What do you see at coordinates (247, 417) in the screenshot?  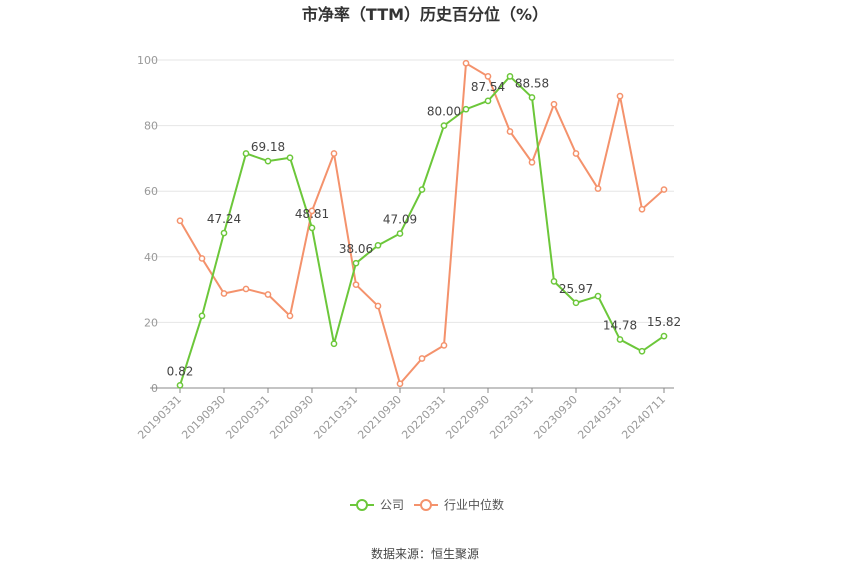 I see `x-tick-label: 20200331` at bounding box center [247, 417].